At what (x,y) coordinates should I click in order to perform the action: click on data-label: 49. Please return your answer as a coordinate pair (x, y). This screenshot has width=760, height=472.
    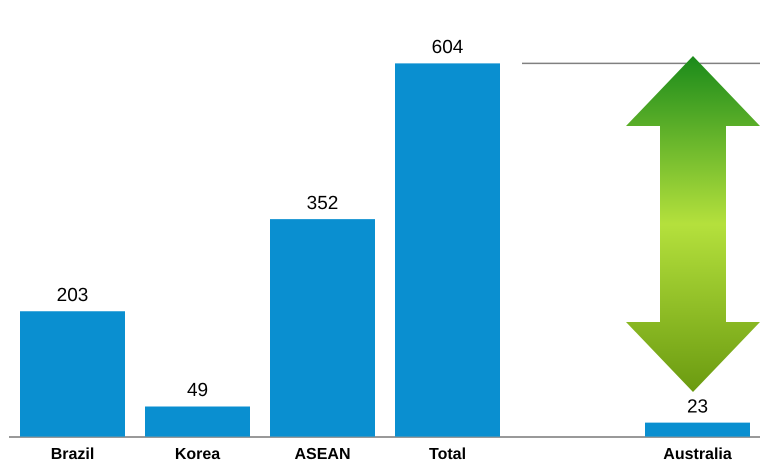
    Looking at the image, I should click on (197, 391).